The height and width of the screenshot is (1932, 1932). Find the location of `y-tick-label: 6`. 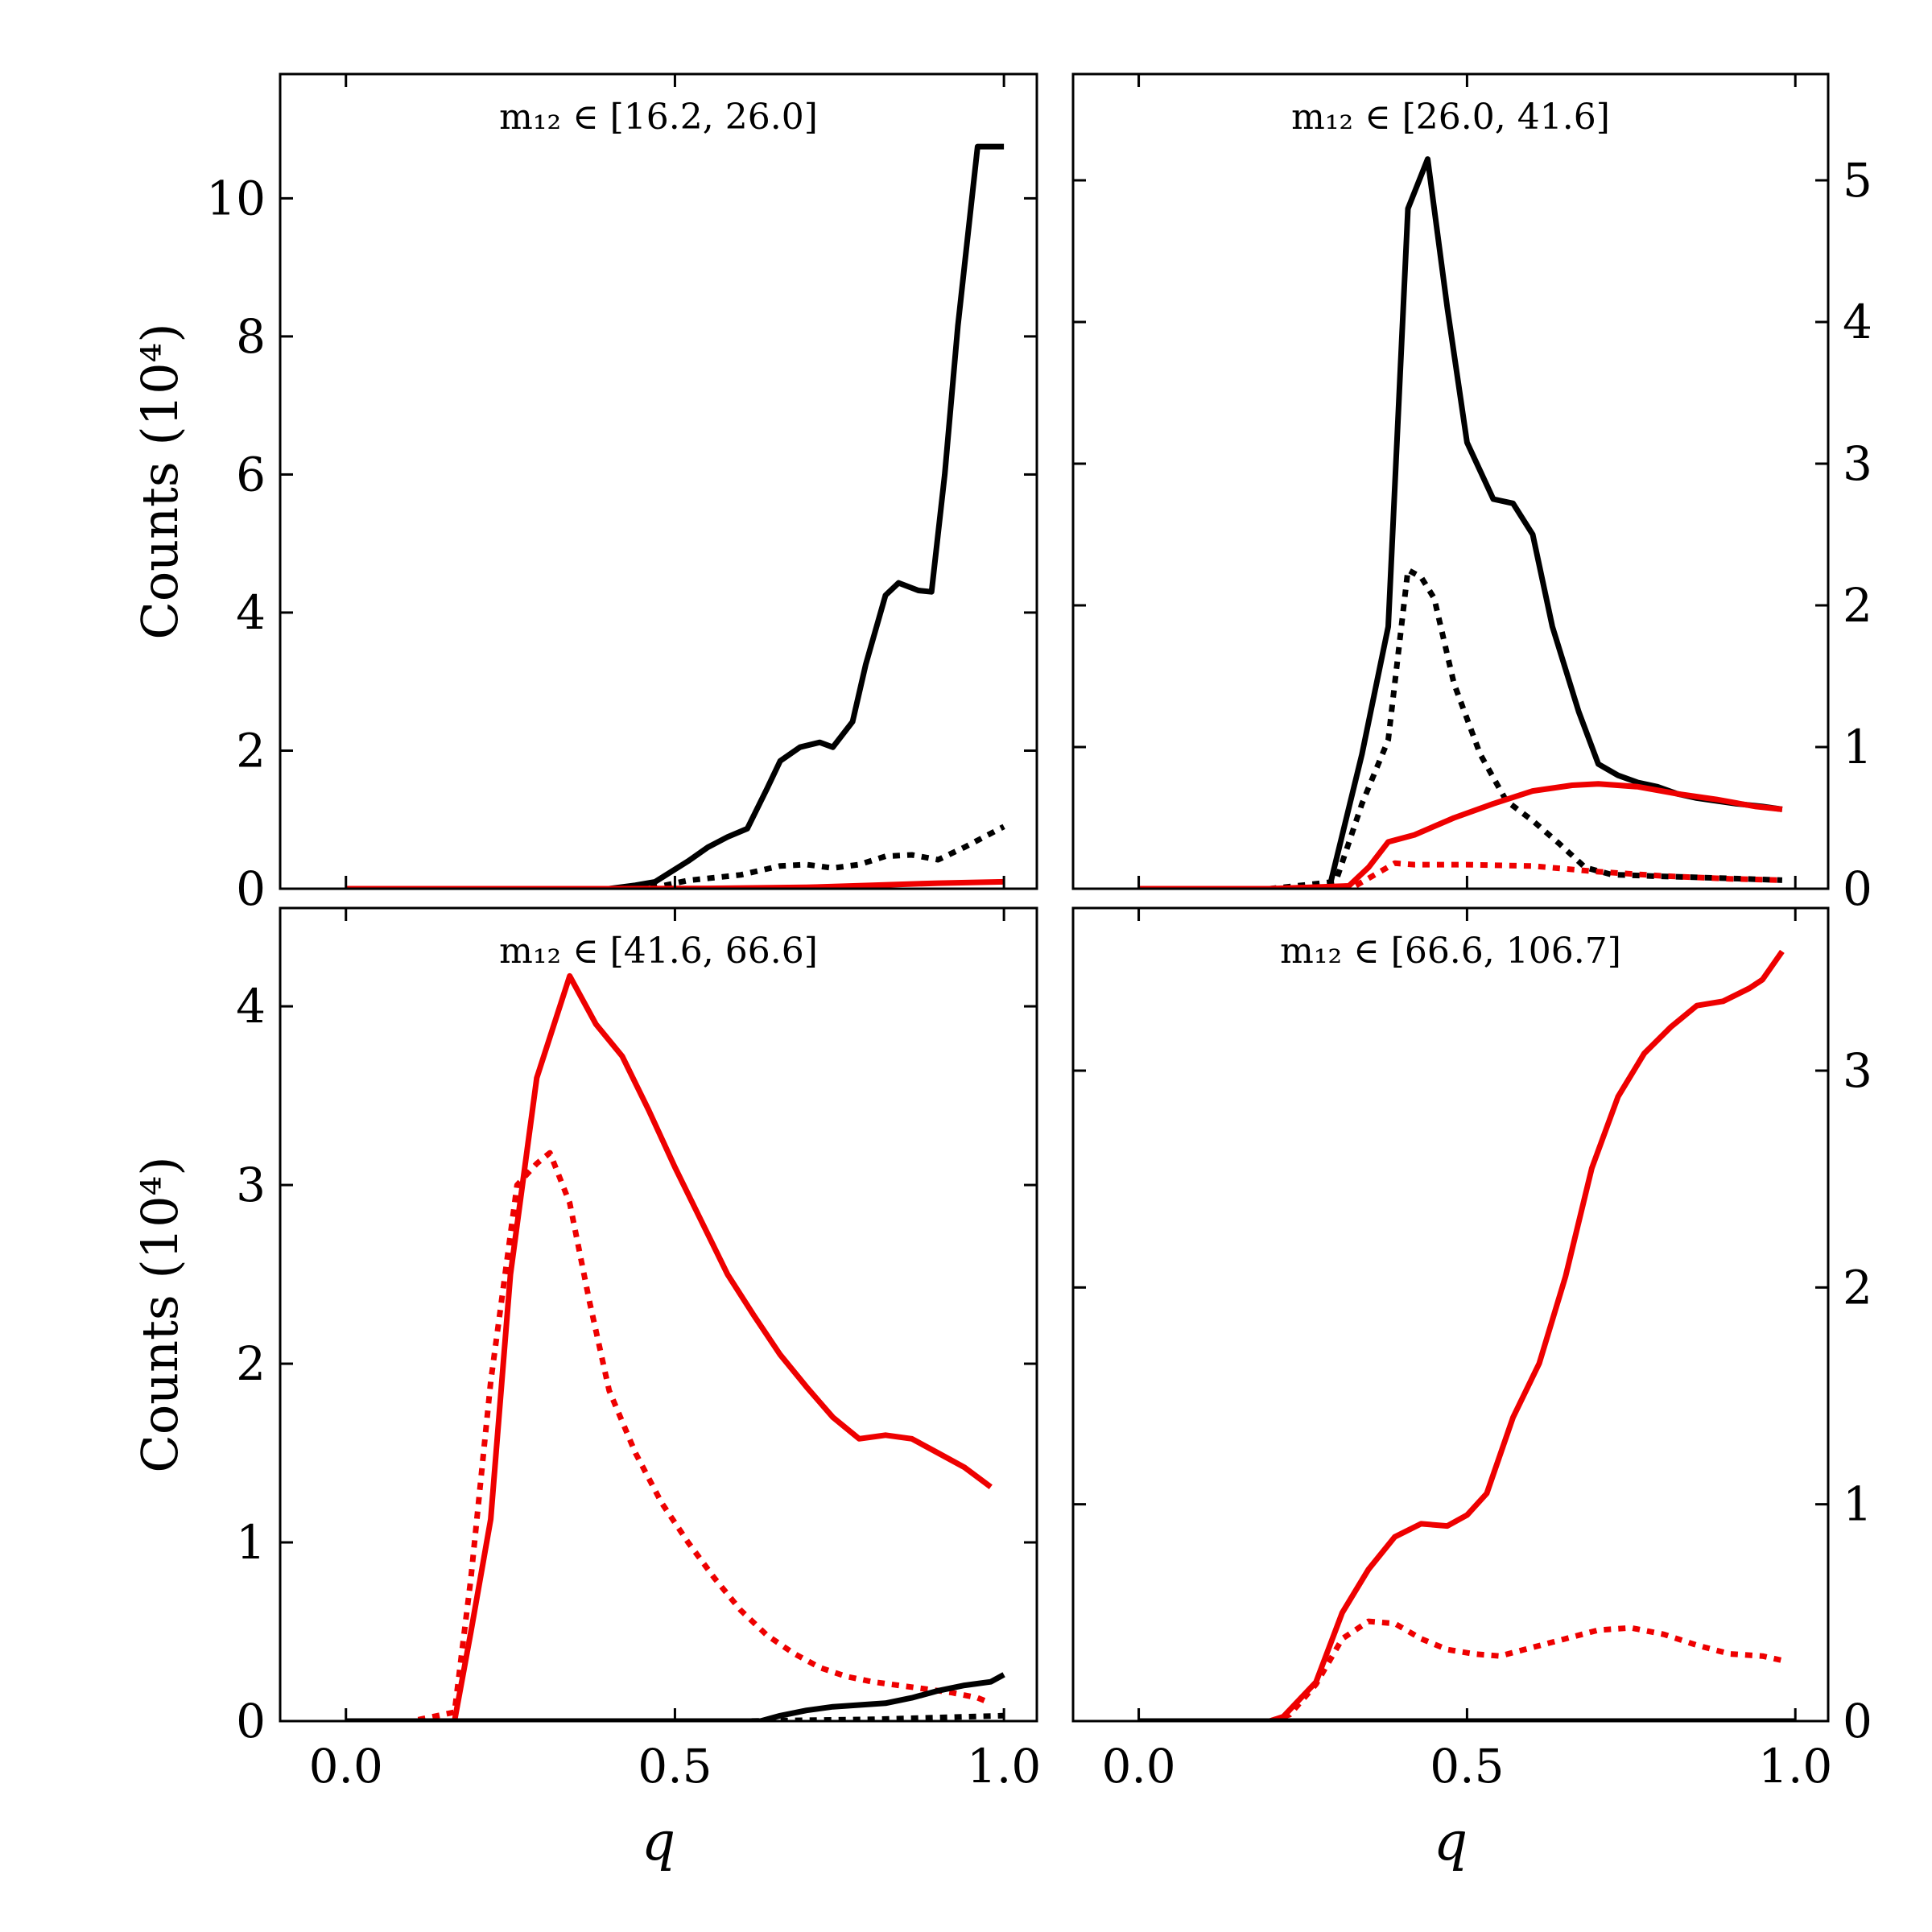

y-tick-label: 6 is located at coordinates (251, 474).